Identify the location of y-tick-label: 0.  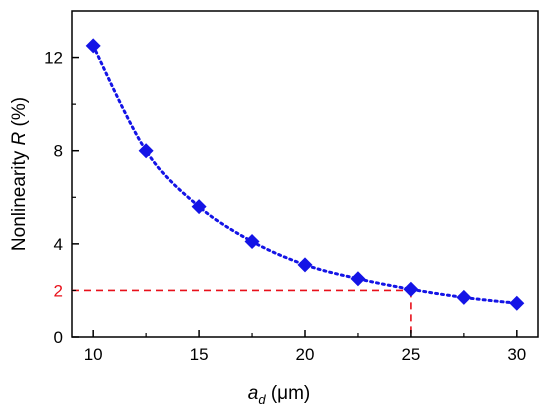
(58, 337).